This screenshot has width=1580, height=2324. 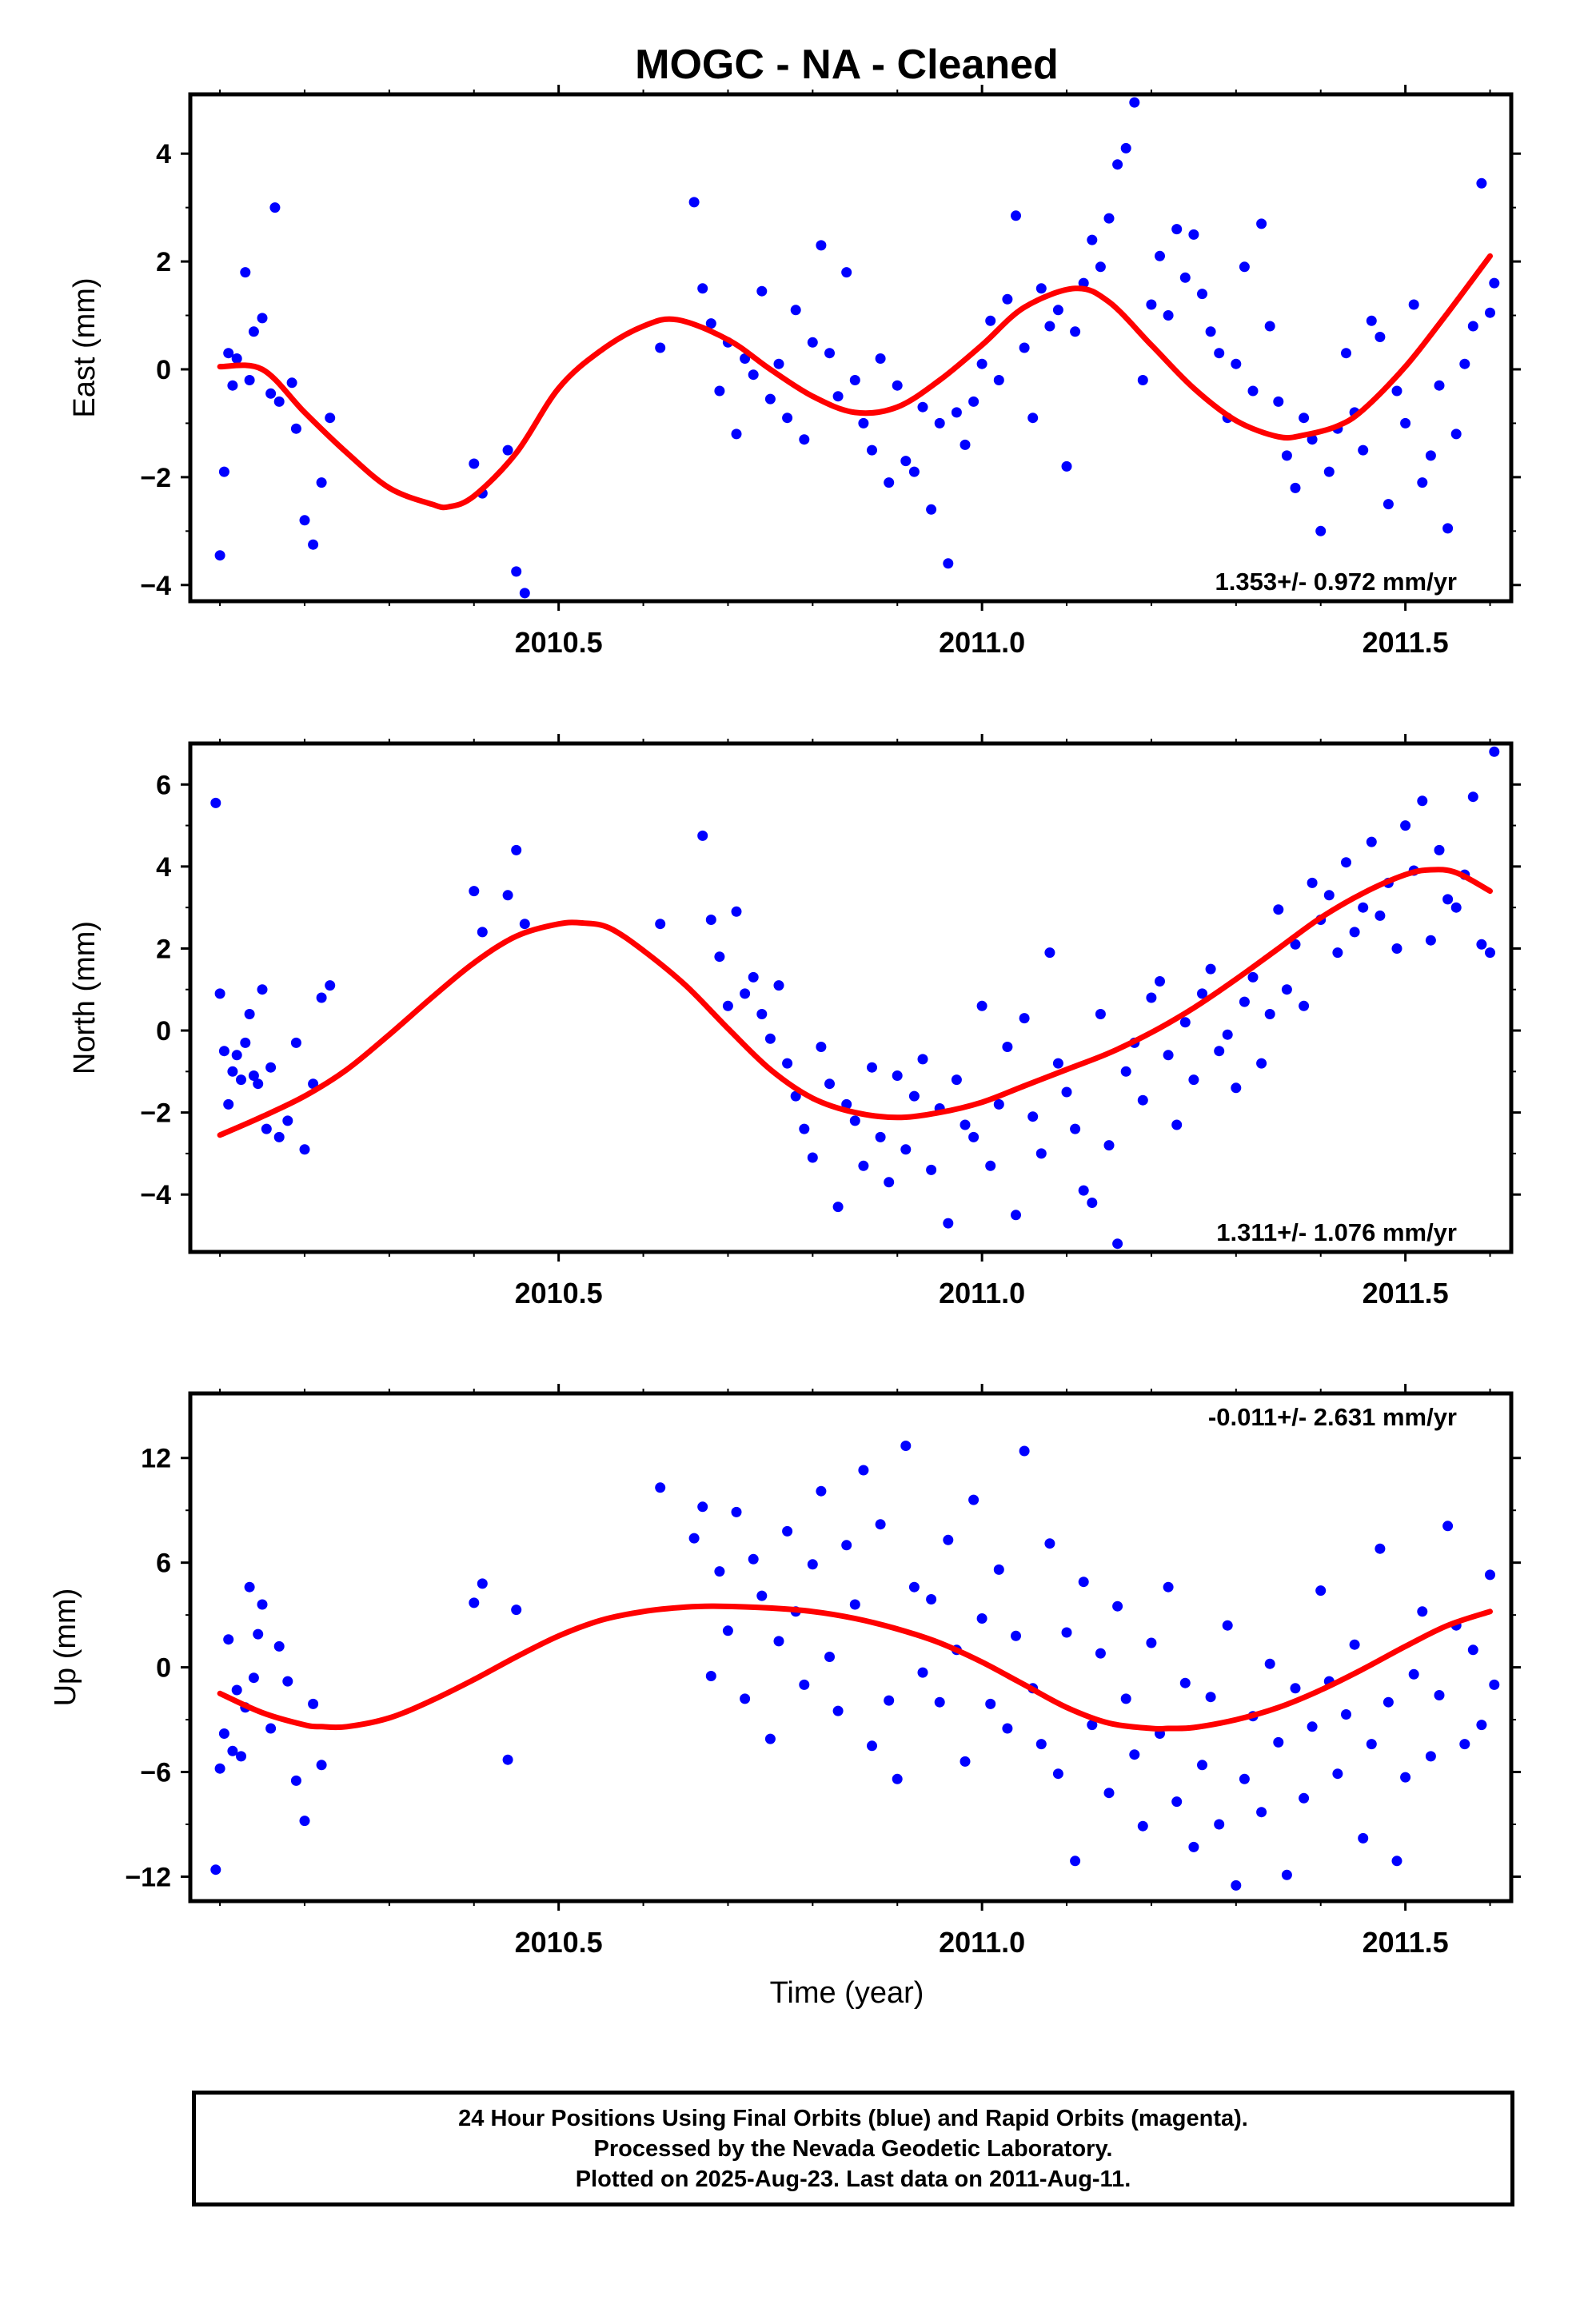 I want to click on fit-curve-north, so click(x=855, y=1002).